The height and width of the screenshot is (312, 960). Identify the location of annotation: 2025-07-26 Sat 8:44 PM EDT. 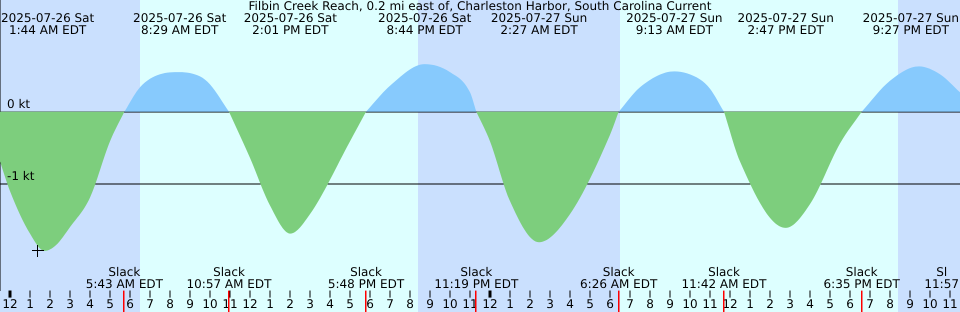
(425, 24).